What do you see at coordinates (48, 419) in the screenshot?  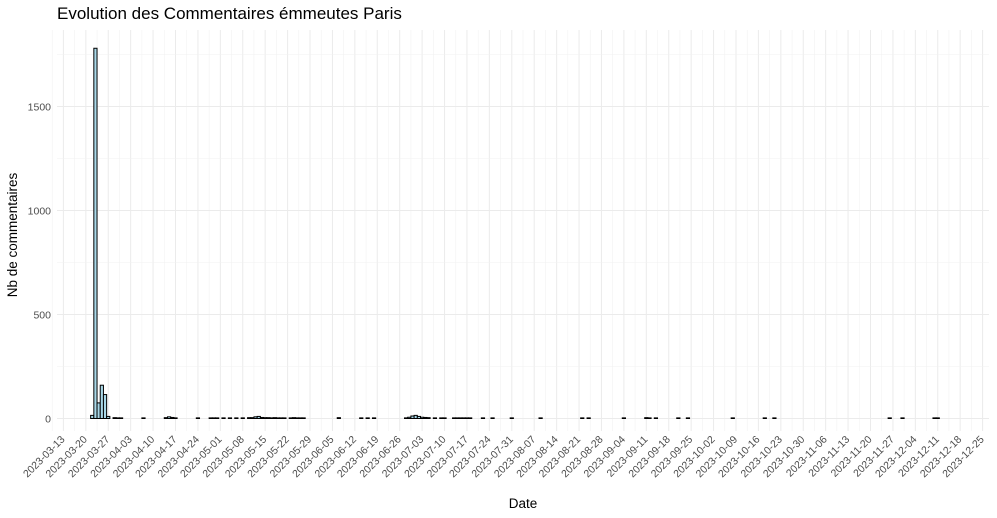 I see `y-tick-label: 0` at bounding box center [48, 419].